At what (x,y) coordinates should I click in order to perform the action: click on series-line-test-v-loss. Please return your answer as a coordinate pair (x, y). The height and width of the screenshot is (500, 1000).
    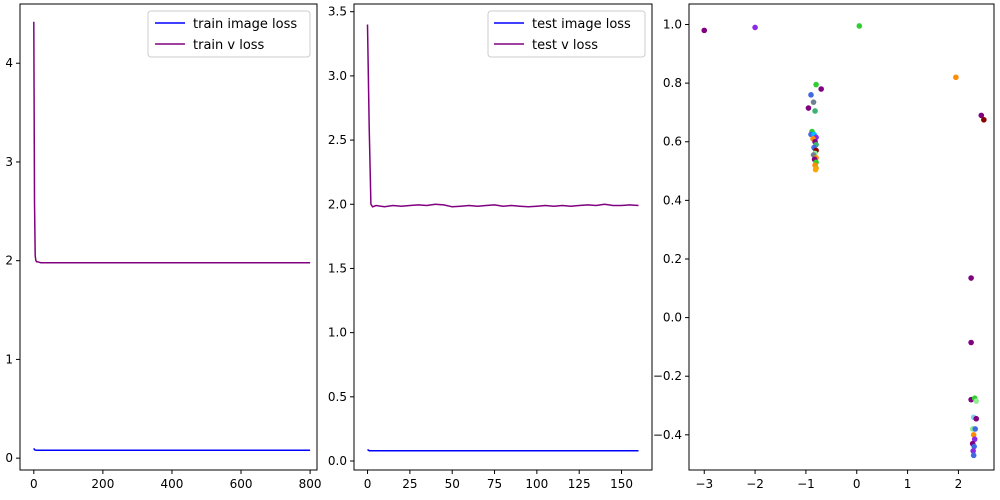
    Looking at the image, I should click on (502, 116).